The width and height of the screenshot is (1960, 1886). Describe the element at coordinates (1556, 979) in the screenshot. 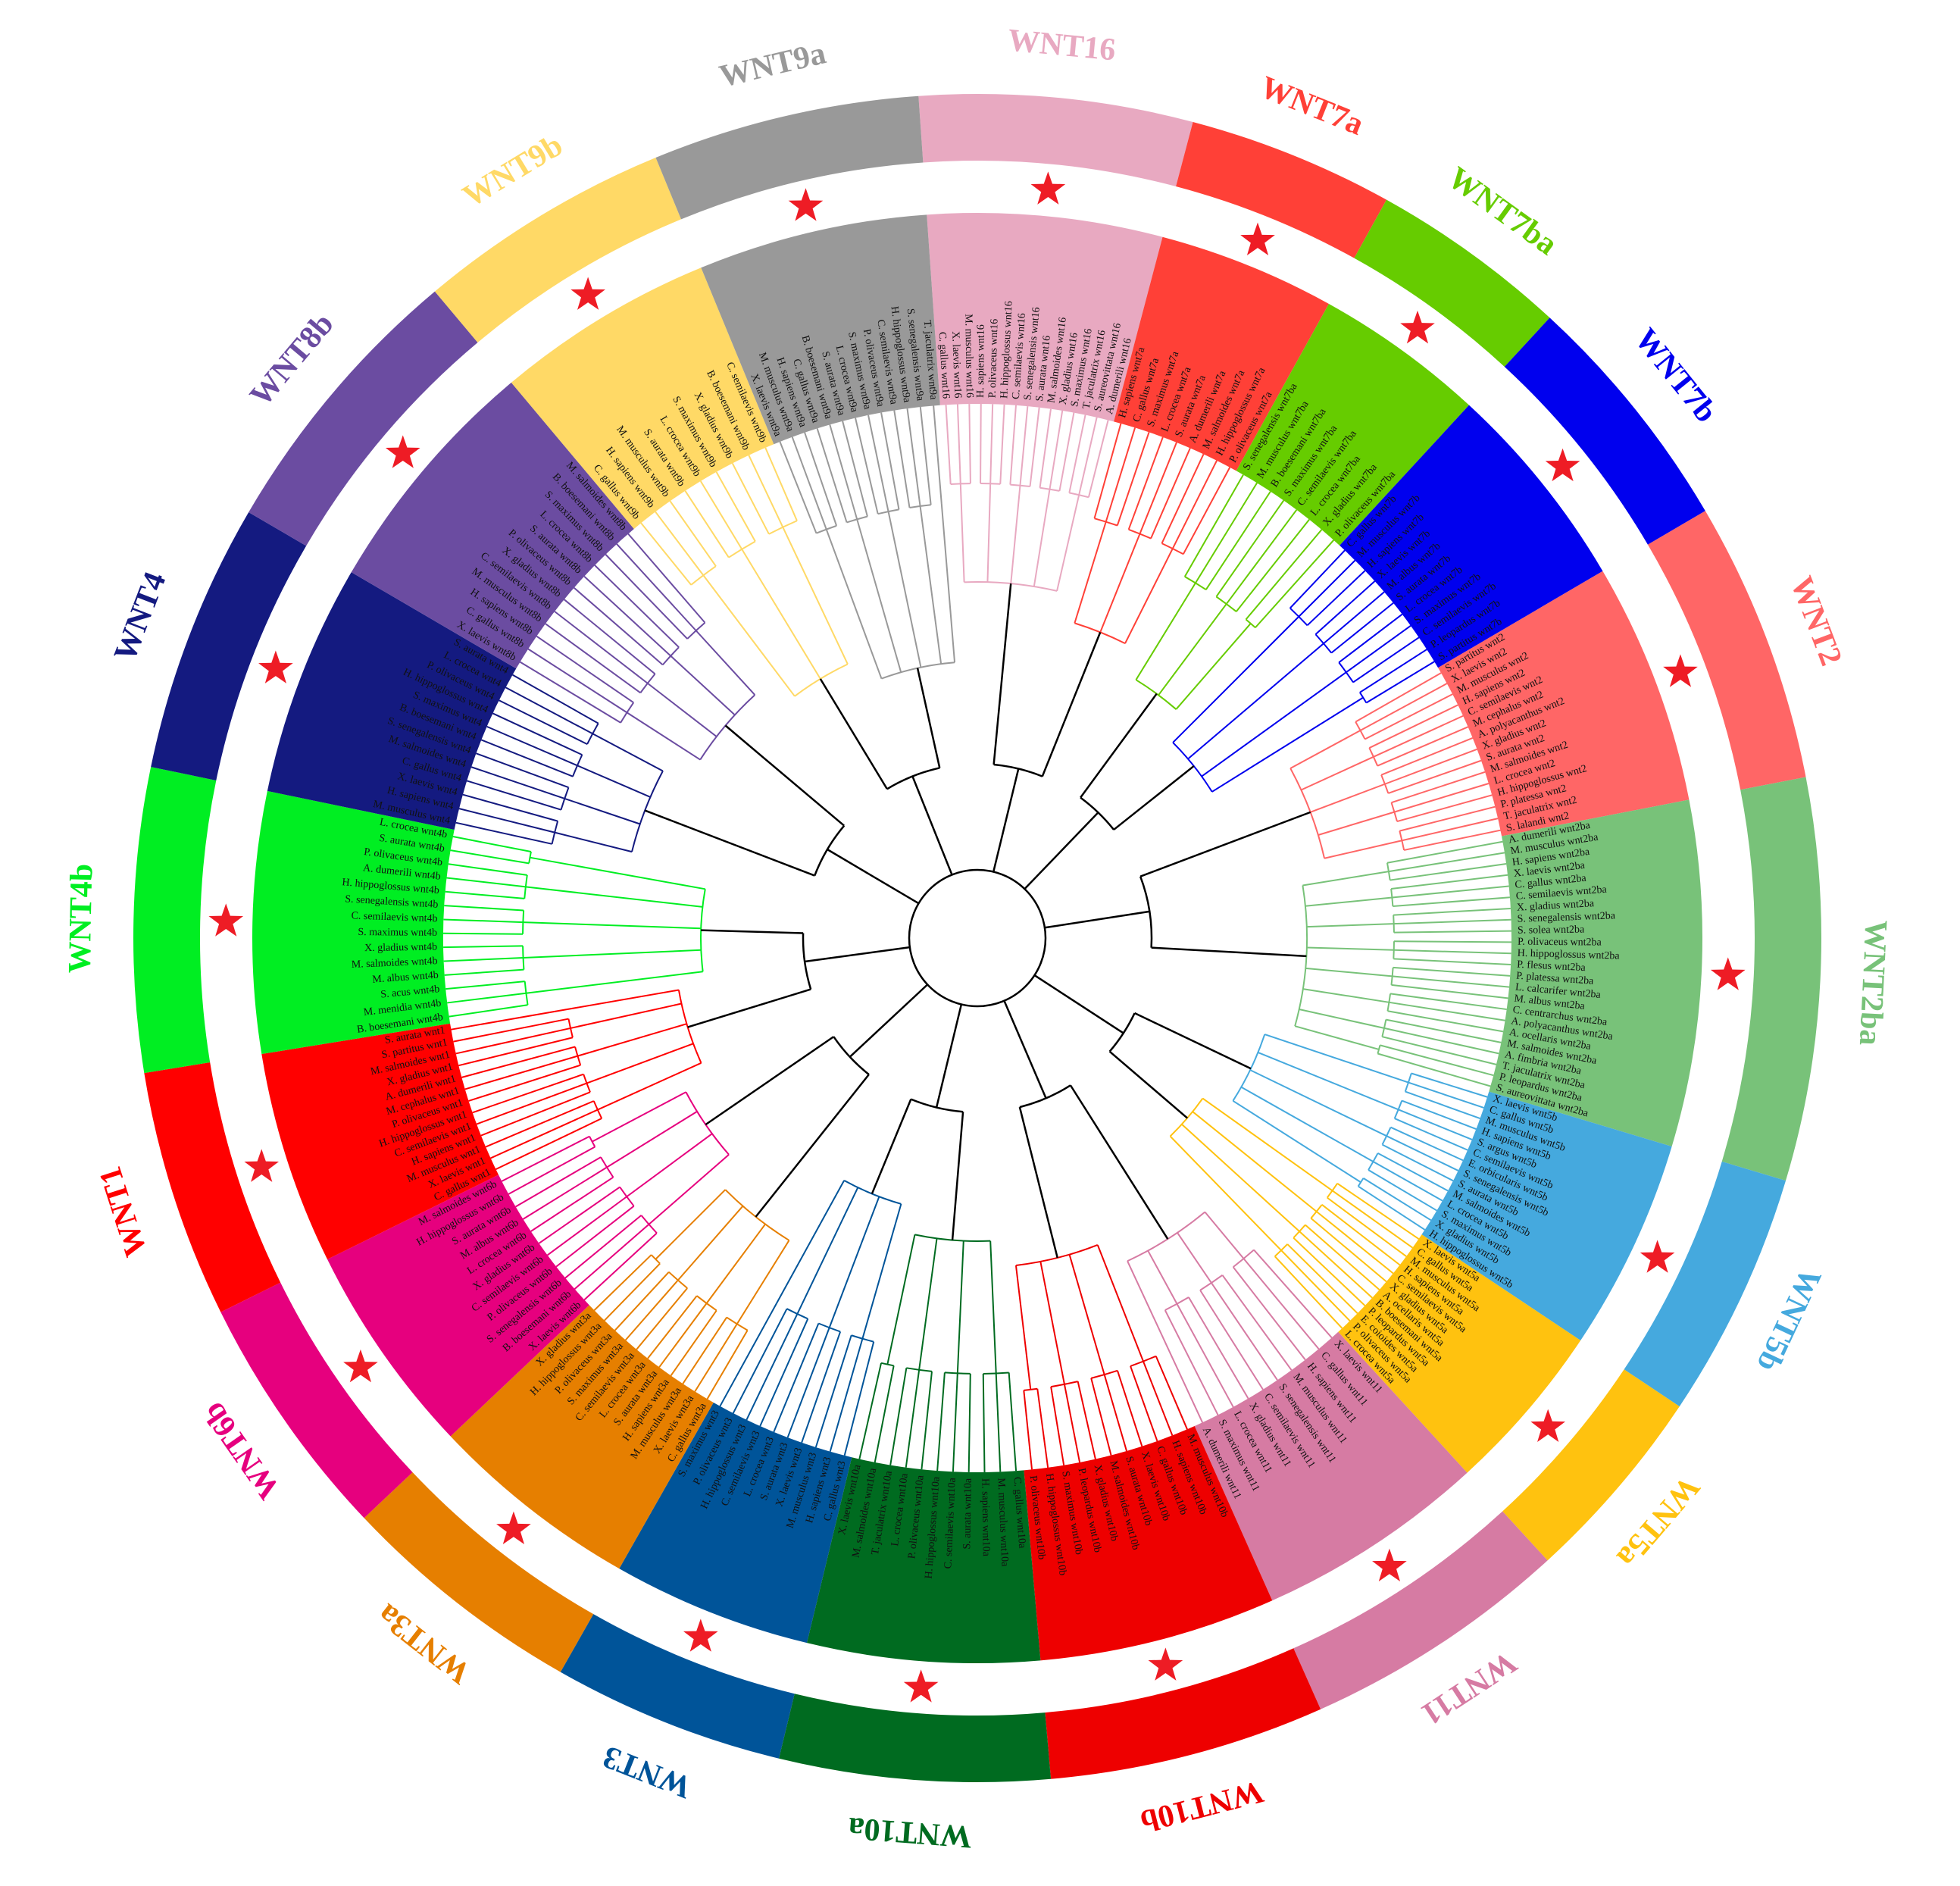

I see `leaf-label: P. platessa wnt2ba` at that location.